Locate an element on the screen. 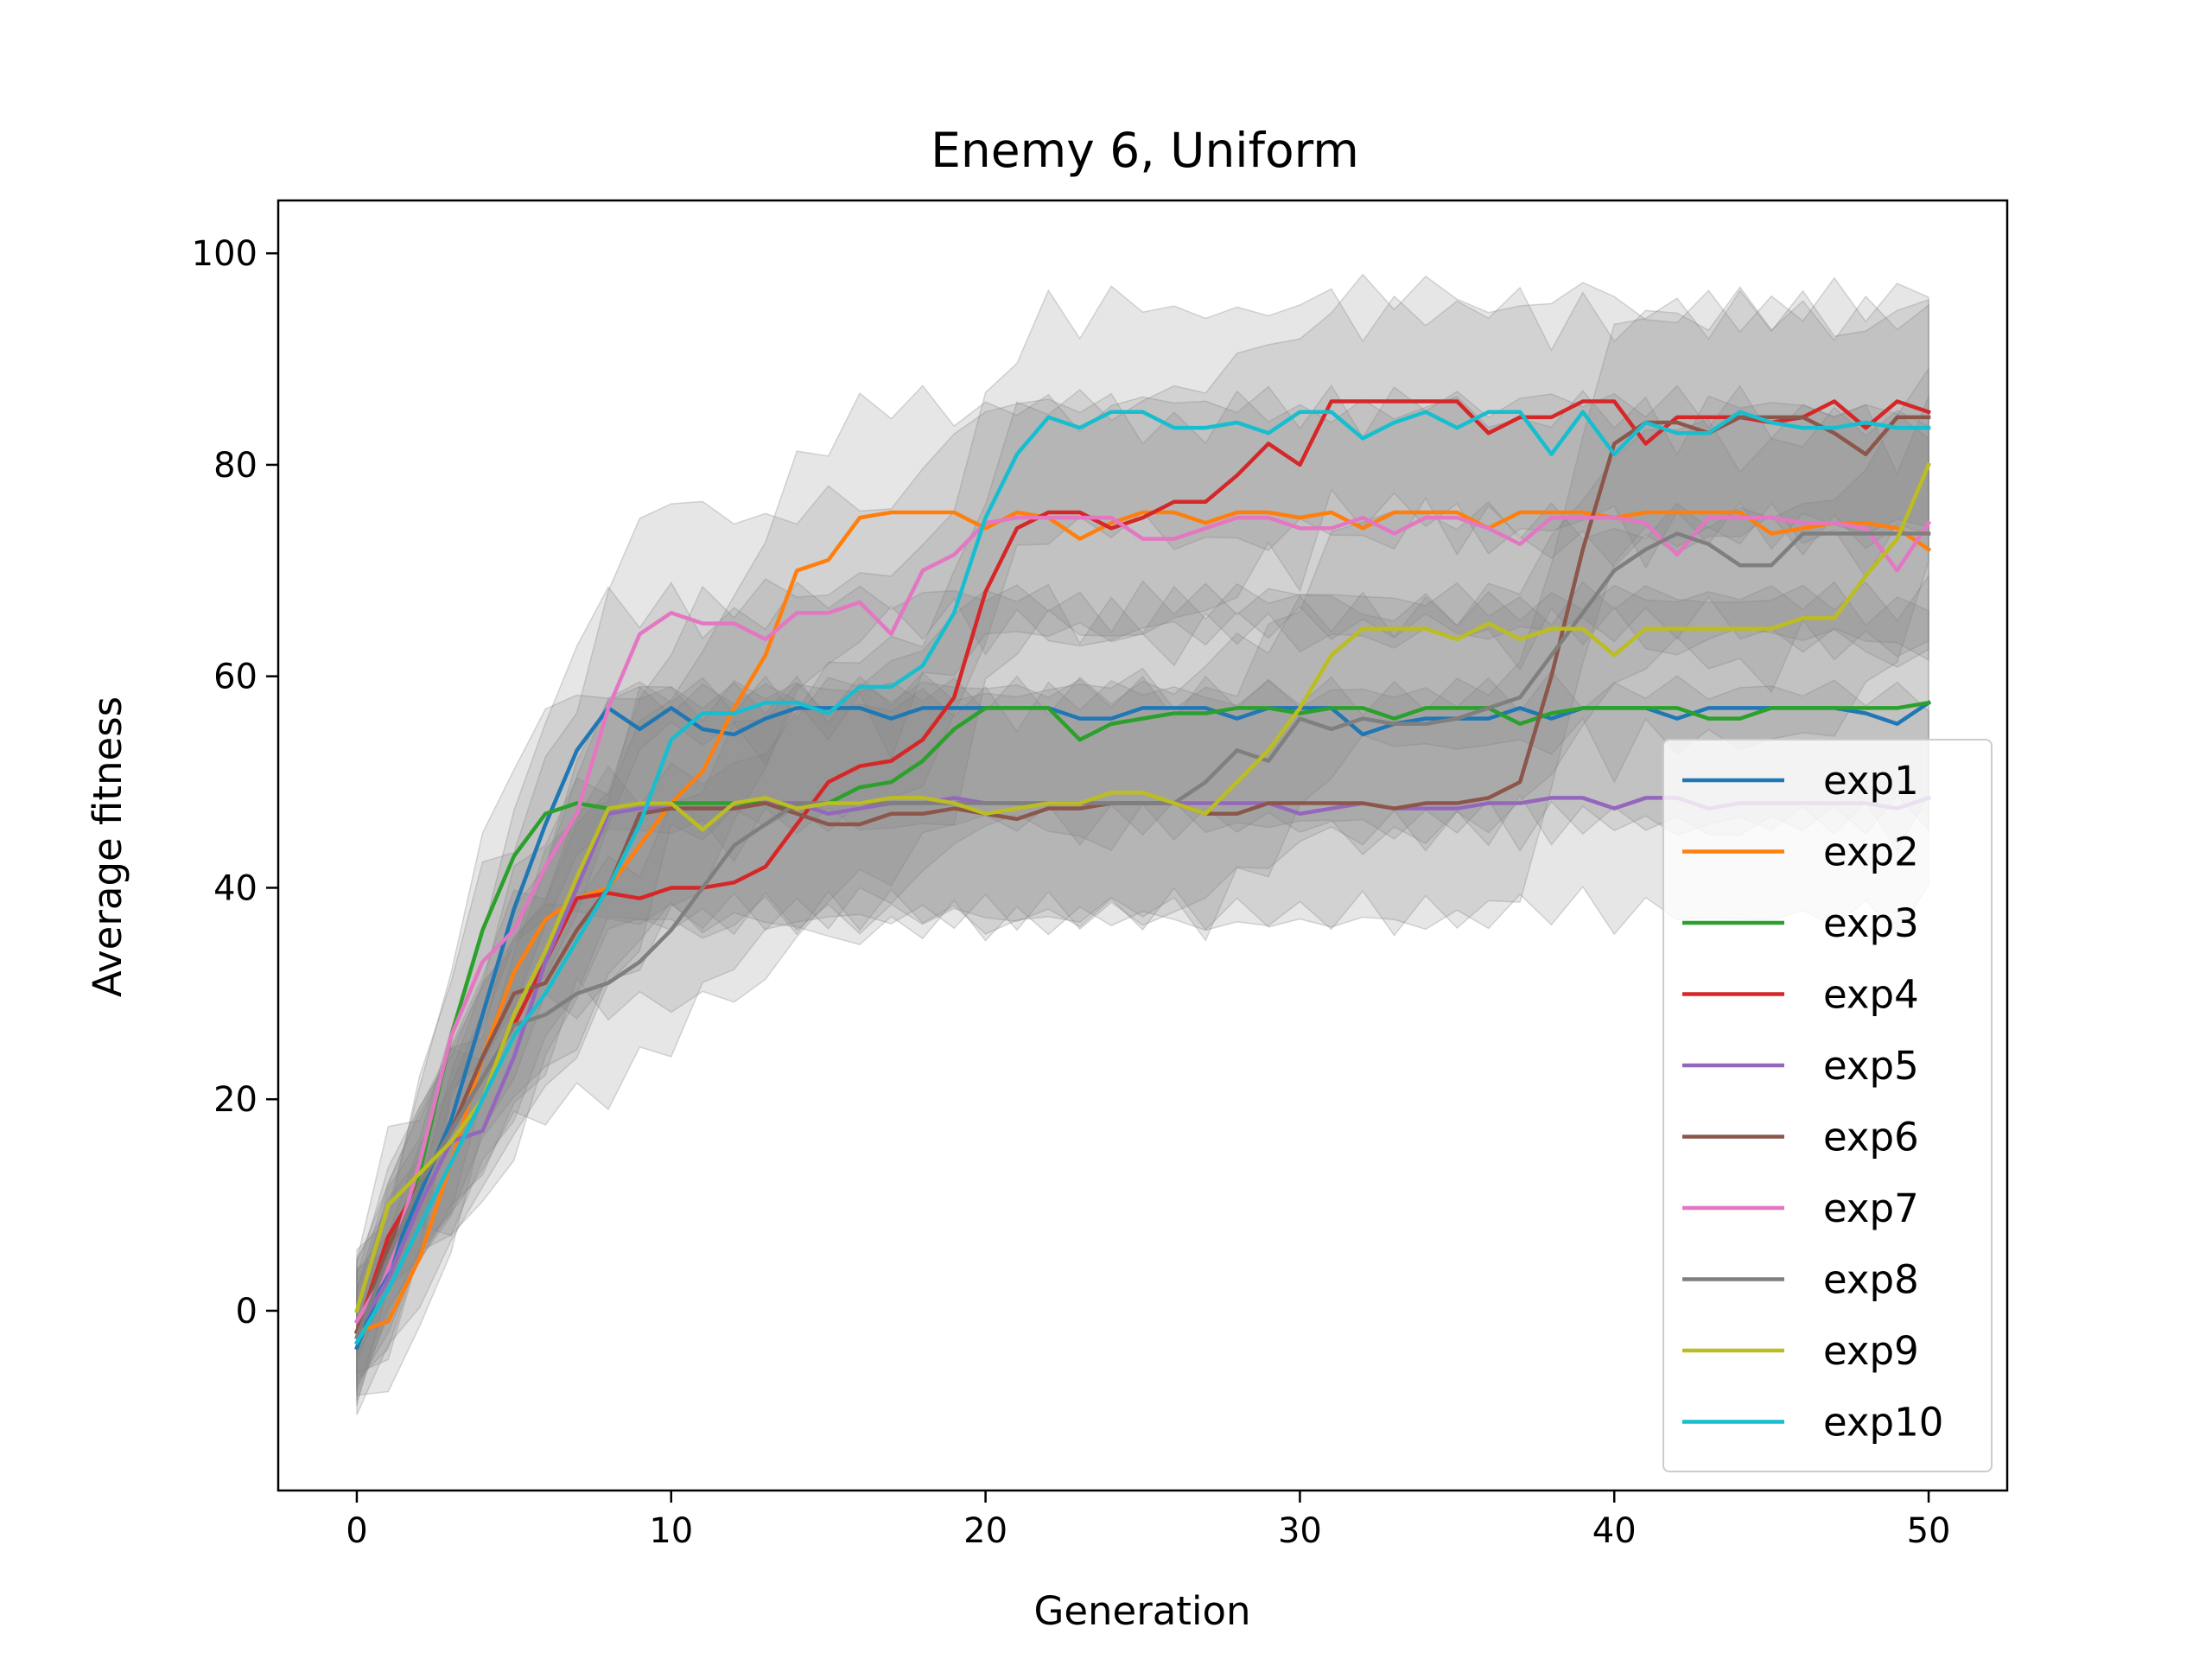 The image size is (2212, 1659). x-tick-label: 0 is located at coordinates (356, 1531).